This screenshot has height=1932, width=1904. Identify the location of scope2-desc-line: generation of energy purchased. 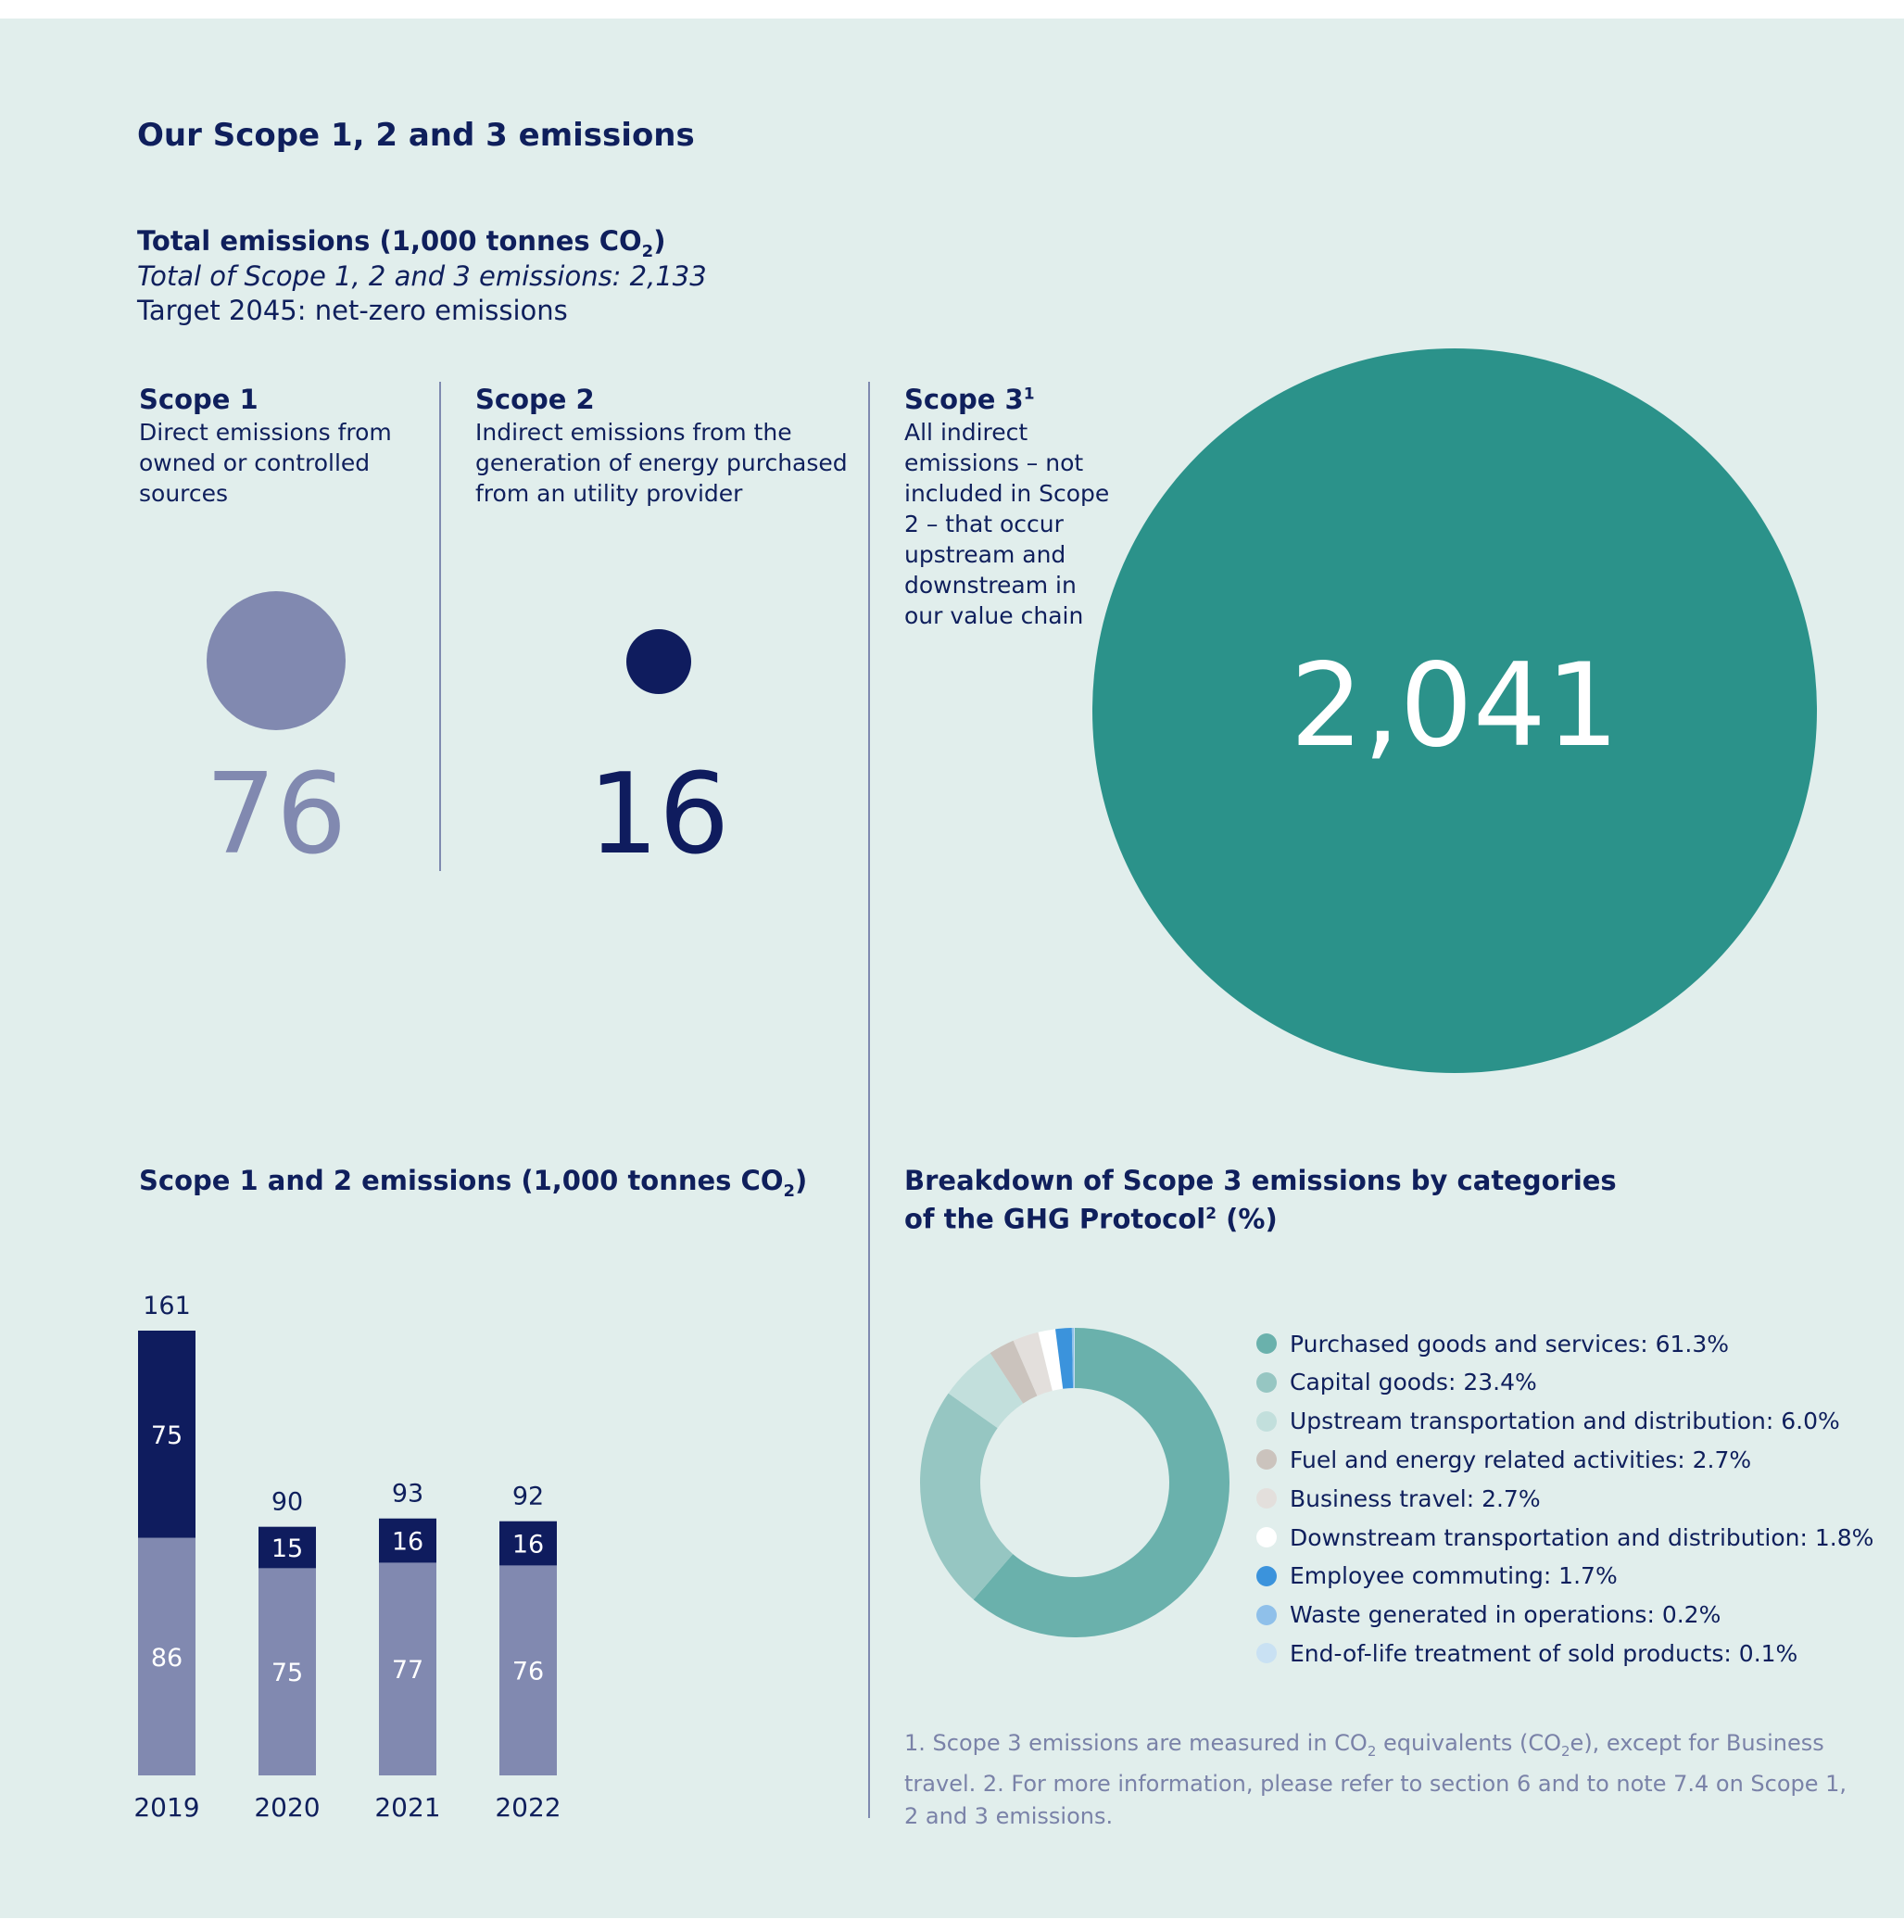
(661, 463).